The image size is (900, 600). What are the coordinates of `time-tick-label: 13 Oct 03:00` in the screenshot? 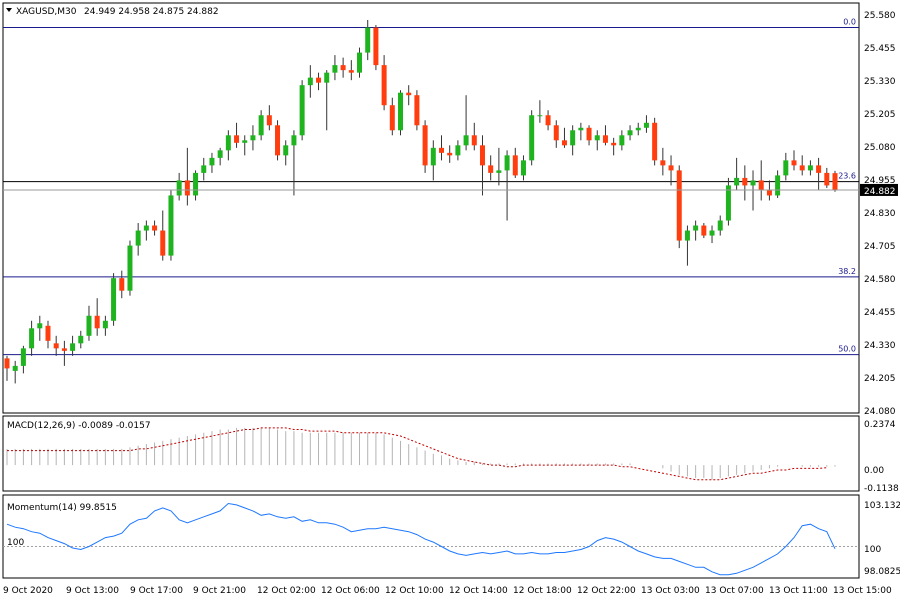 It's located at (670, 591).